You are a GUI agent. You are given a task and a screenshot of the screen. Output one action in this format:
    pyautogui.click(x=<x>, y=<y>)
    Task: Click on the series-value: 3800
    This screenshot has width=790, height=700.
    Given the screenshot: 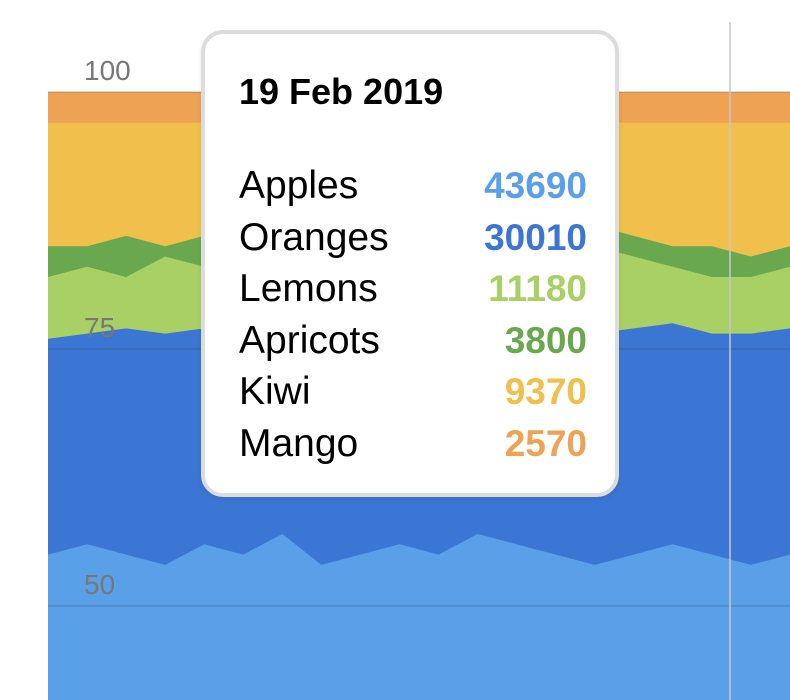 What is the action you would take?
    pyautogui.click(x=545, y=340)
    